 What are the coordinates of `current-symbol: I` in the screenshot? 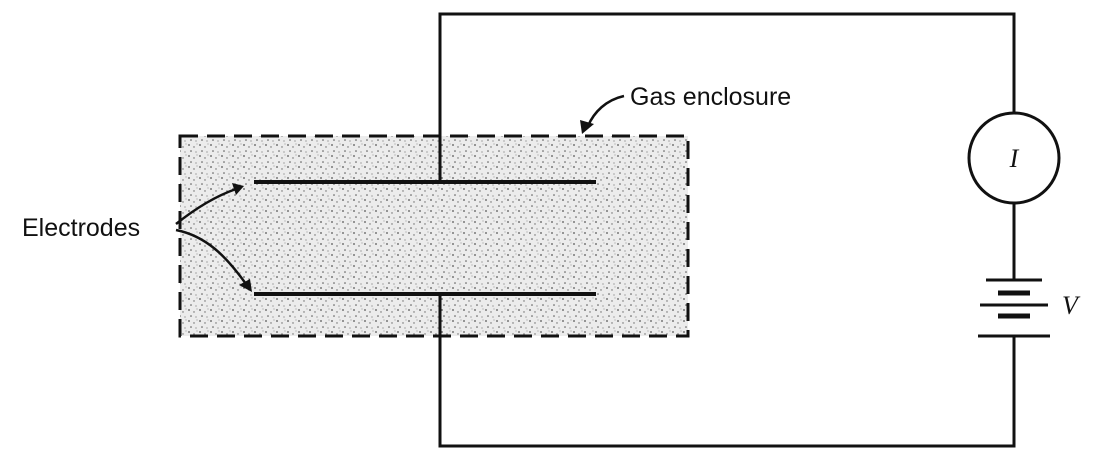 It's located at (1014, 158).